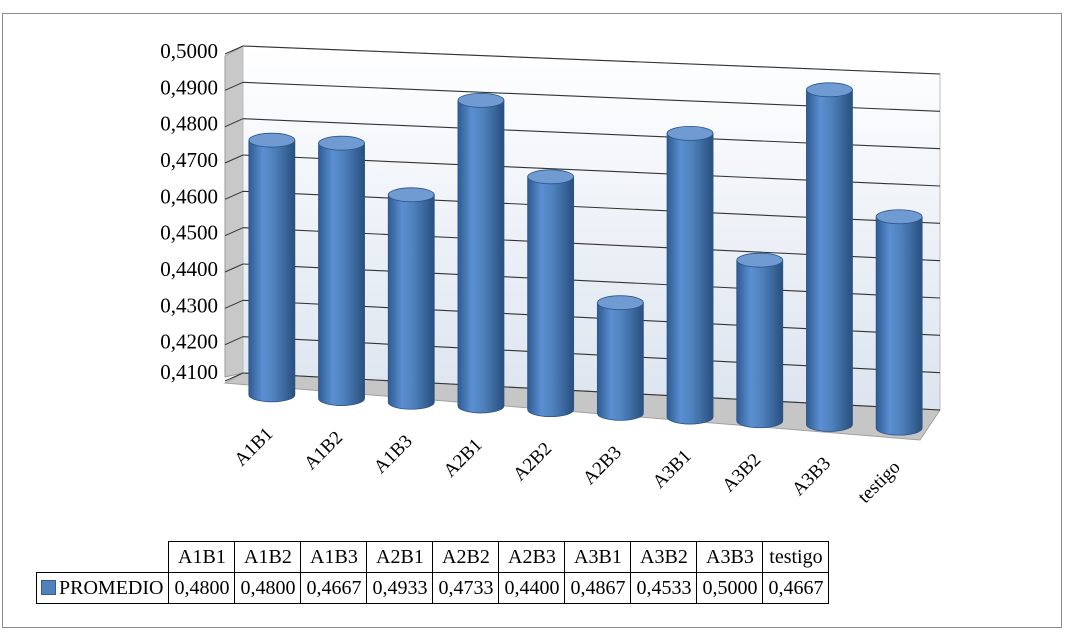 The width and height of the screenshot is (1067, 633). What do you see at coordinates (189, 87) in the screenshot?
I see `y-tick-label: 0,4900` at bounding box center [189, 87].